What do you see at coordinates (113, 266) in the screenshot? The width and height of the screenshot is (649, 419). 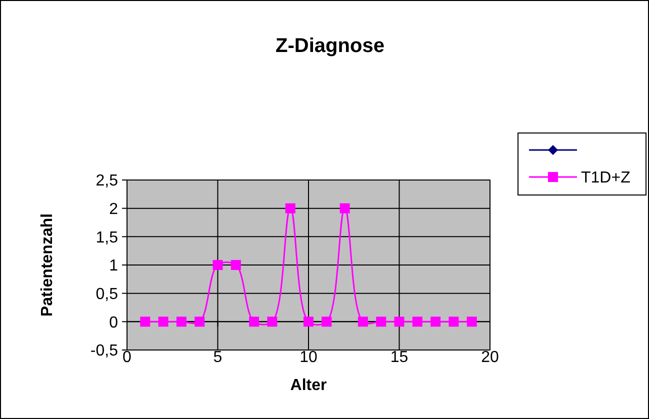 I see `y-tick-label: 1` at bounding box center [113, 266].